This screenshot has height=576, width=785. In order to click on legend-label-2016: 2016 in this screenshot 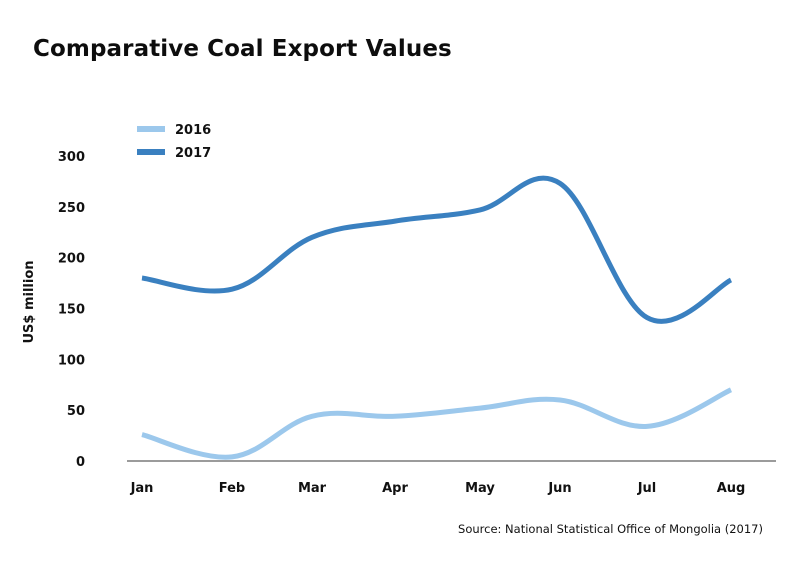, I will do `click(193, 130)`.